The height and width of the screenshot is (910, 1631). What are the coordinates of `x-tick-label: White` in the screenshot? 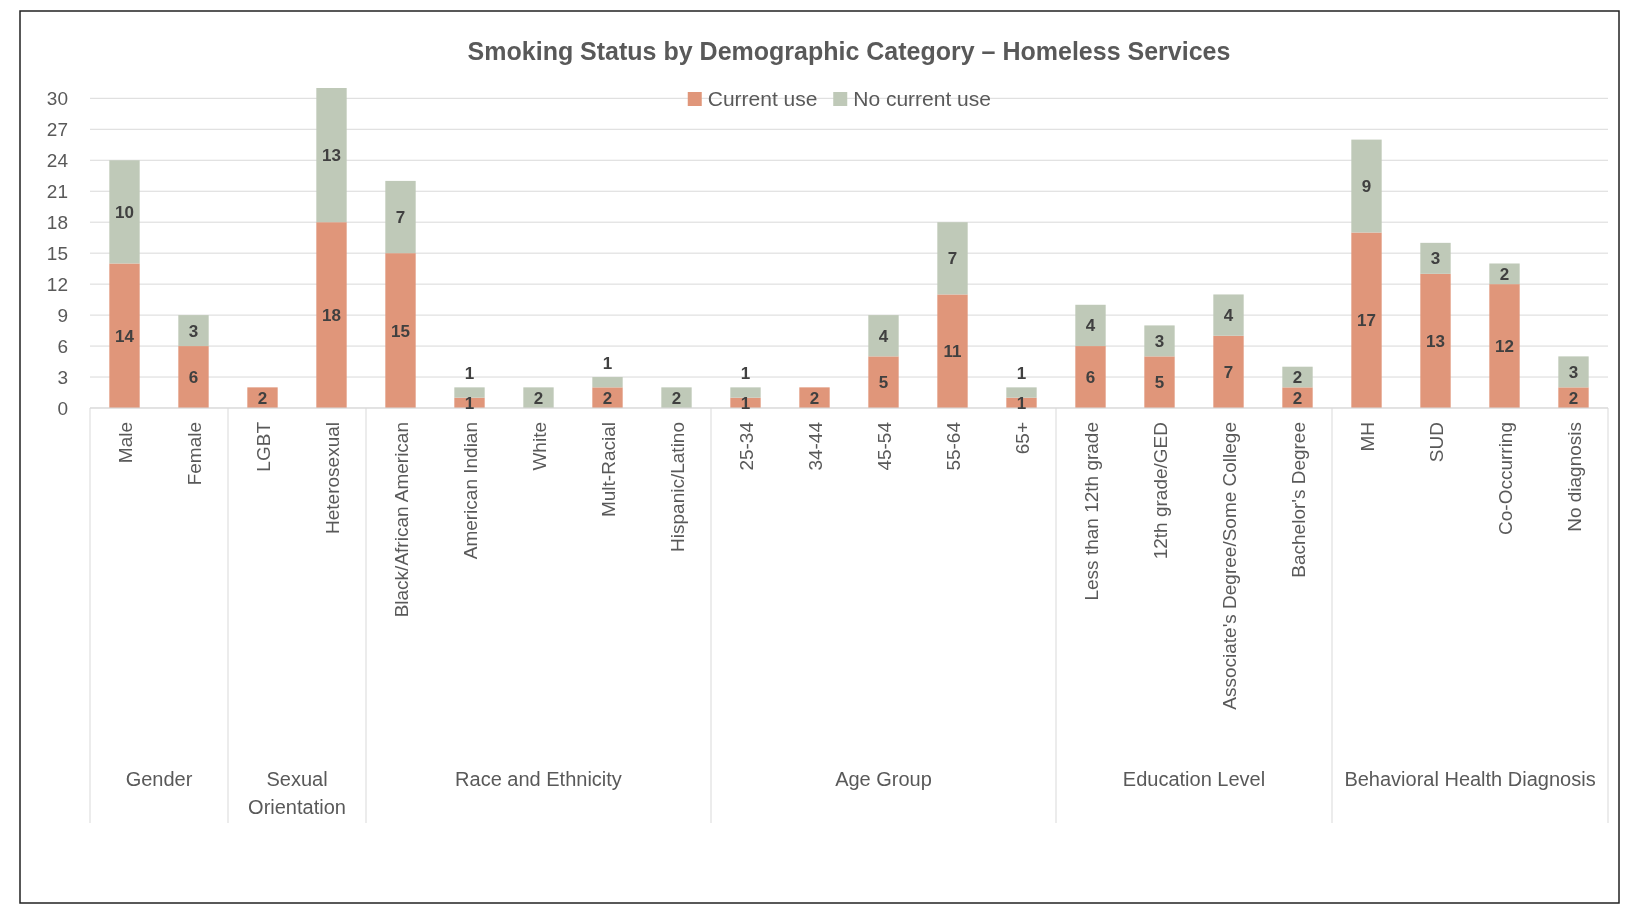 It's located at (539, 446).